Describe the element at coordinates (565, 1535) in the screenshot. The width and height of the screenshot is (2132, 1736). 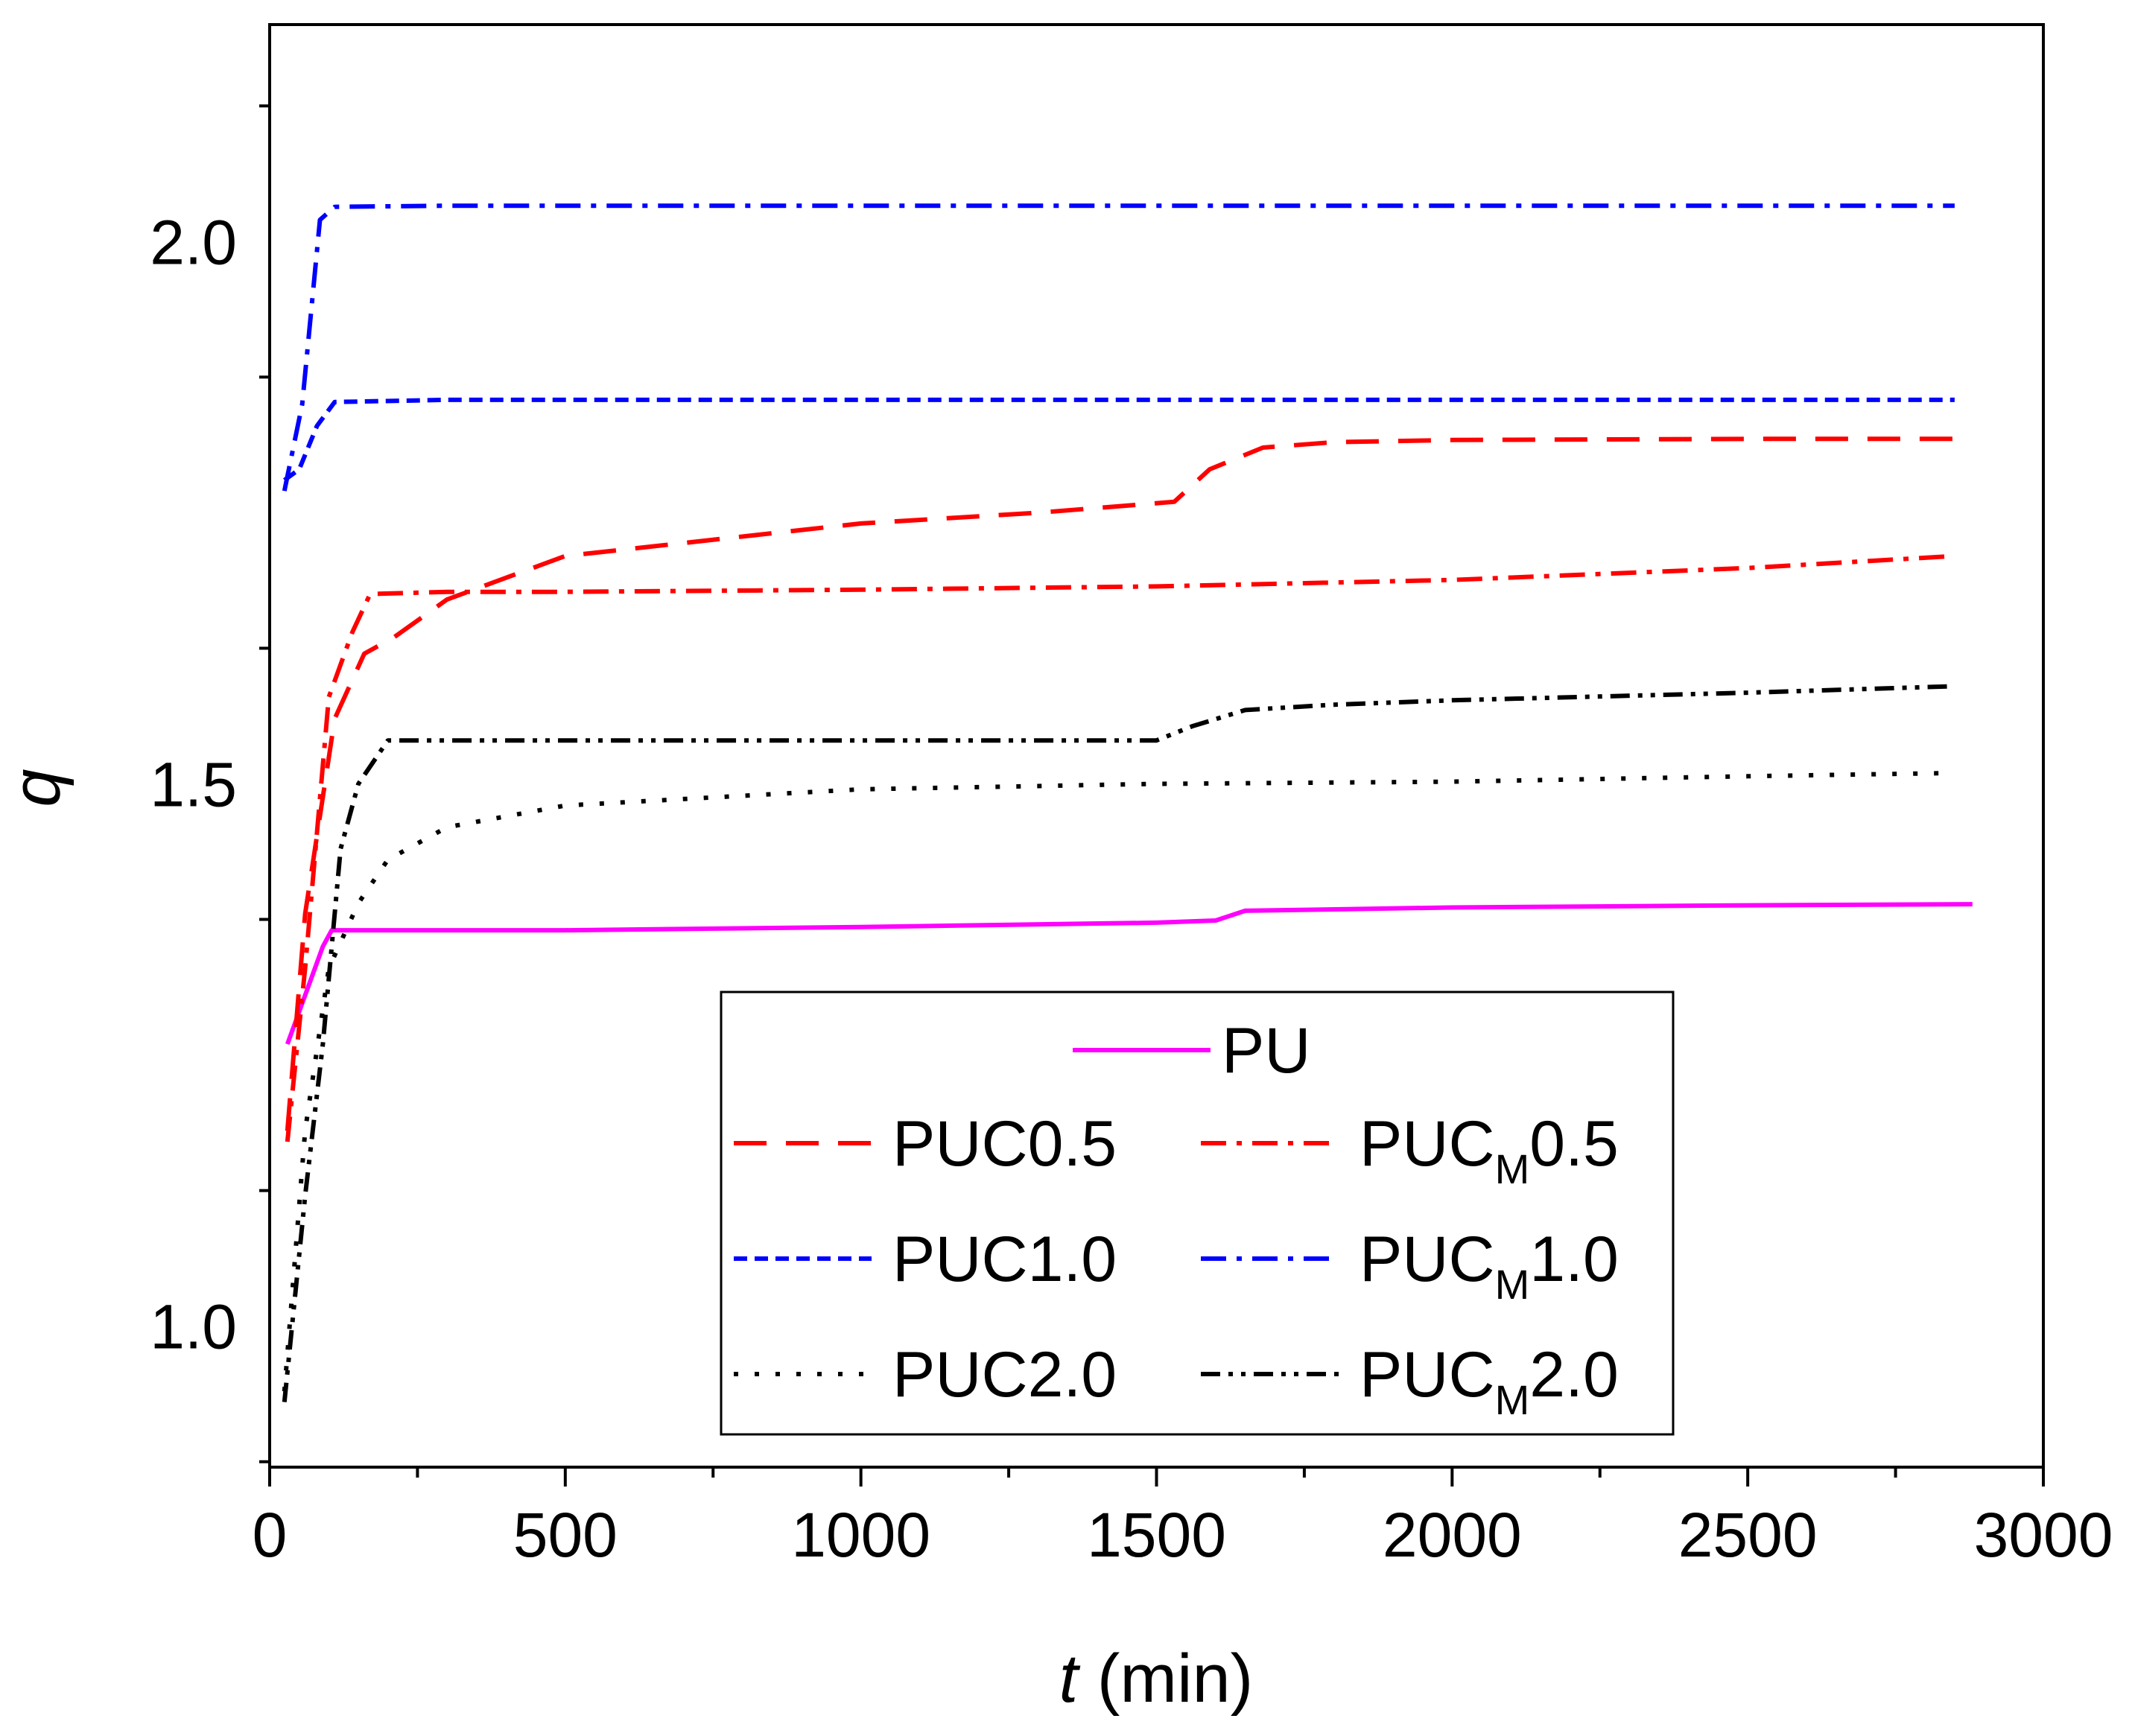
I see `x-tick-label: 500` at that location.